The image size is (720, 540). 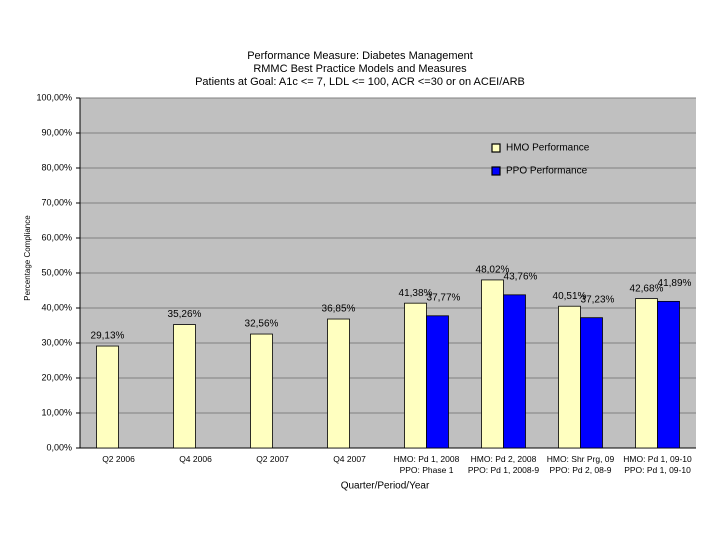 I want to click on value-label: 48,02%, so click(x=493, y=270).